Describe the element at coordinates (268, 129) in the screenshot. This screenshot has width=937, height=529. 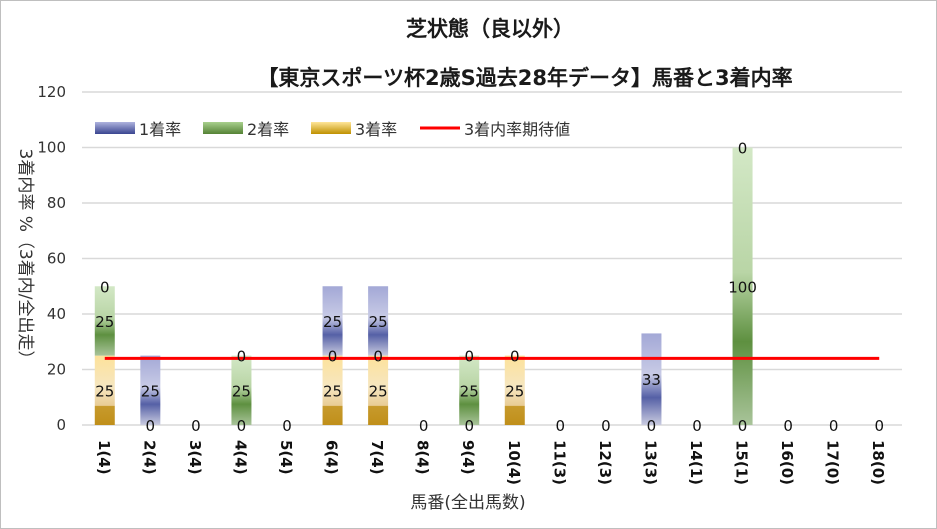
I see `legend-label: 2着率` at that location.